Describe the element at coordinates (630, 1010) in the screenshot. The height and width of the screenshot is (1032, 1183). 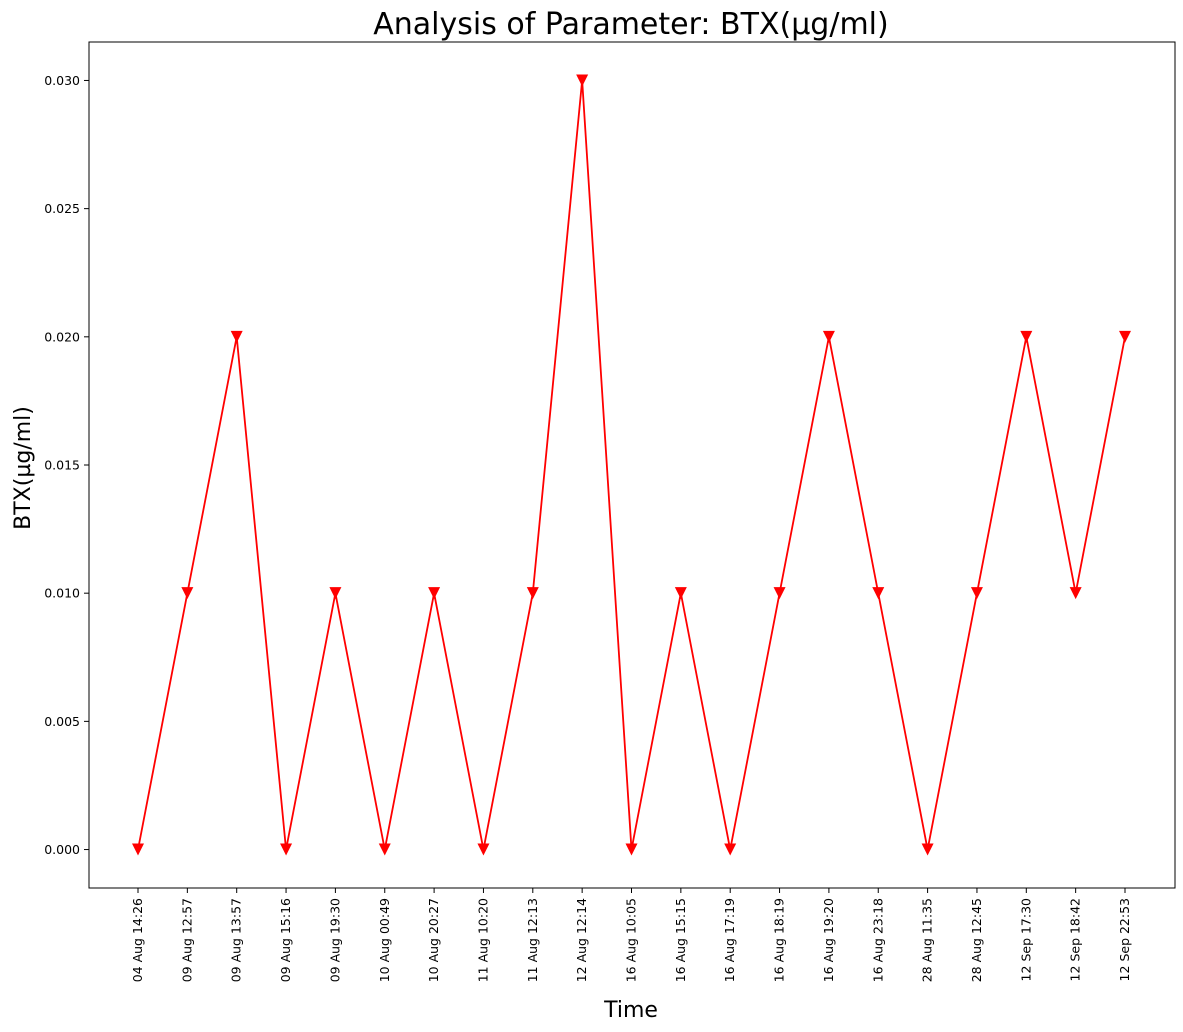
I see `x-axis-label: Time` at that location.